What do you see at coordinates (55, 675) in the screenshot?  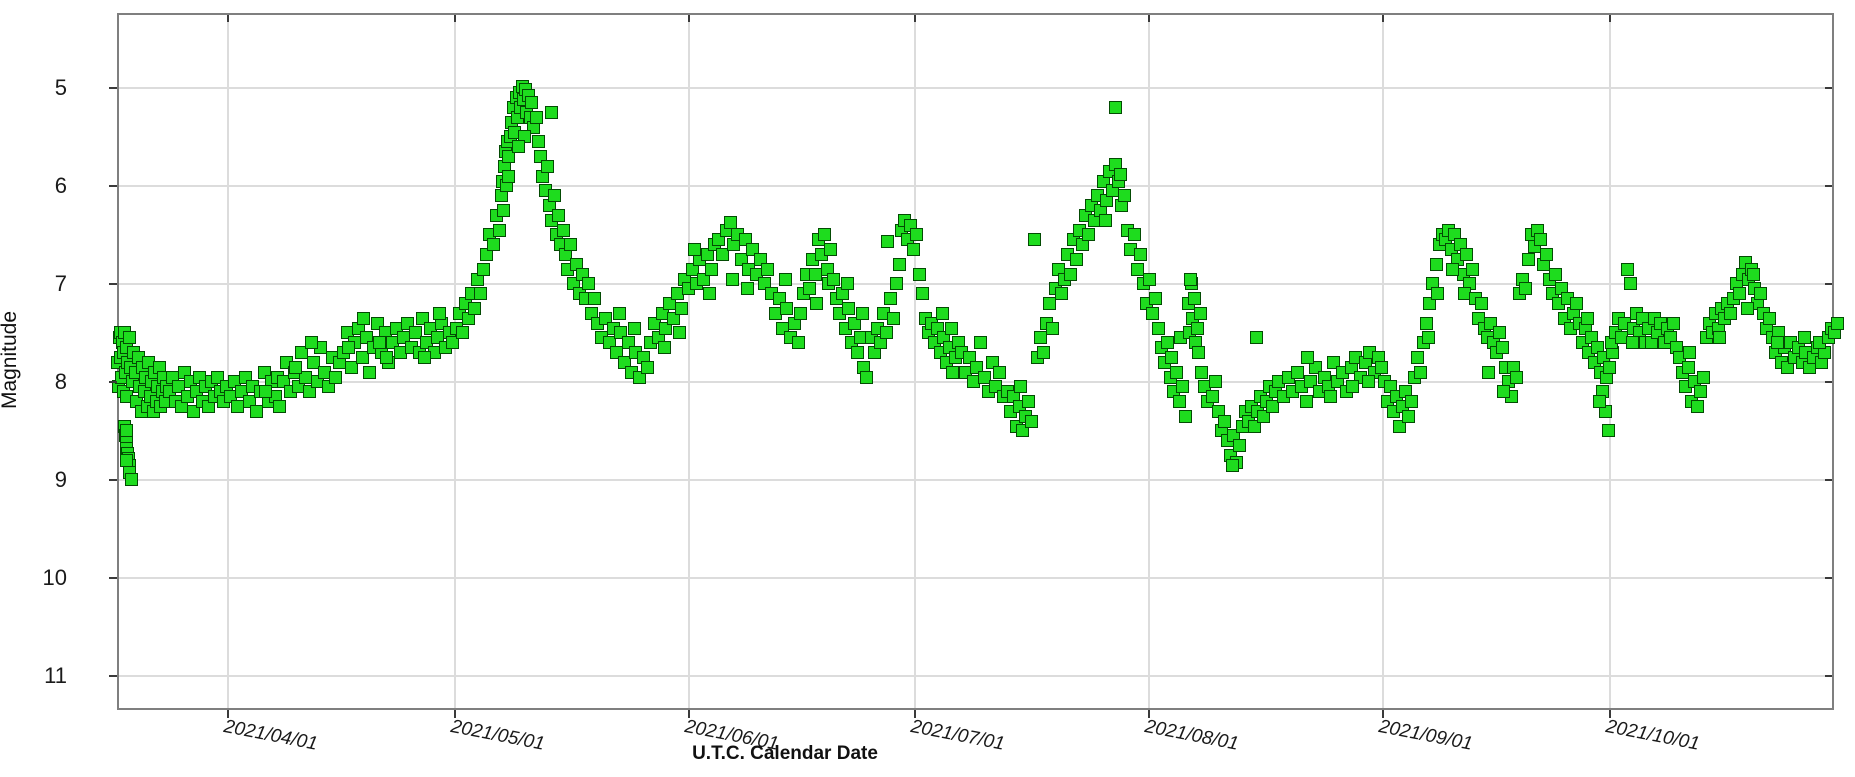 I see `y-tick-label: 11` at bounding box center [55, 675].